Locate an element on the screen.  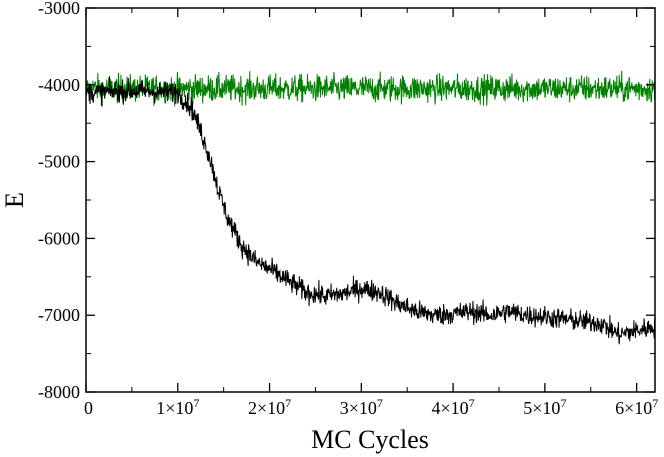
y-tick-label: -4000 is located at coordinates (59, 85).